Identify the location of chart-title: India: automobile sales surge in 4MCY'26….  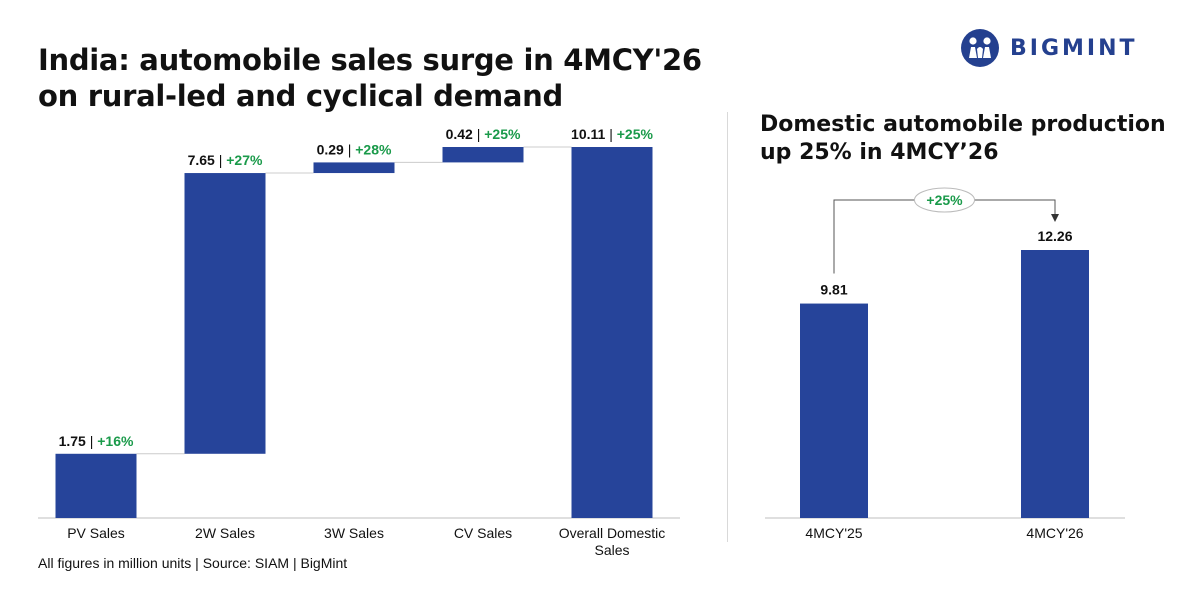
(370, 78).